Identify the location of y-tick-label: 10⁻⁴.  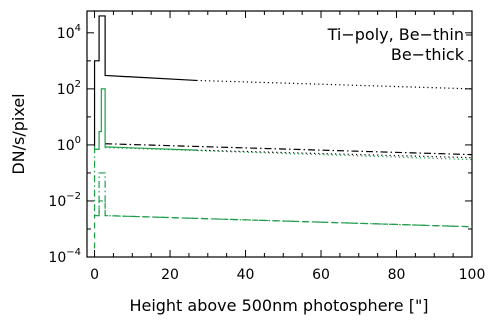
(64, 256).